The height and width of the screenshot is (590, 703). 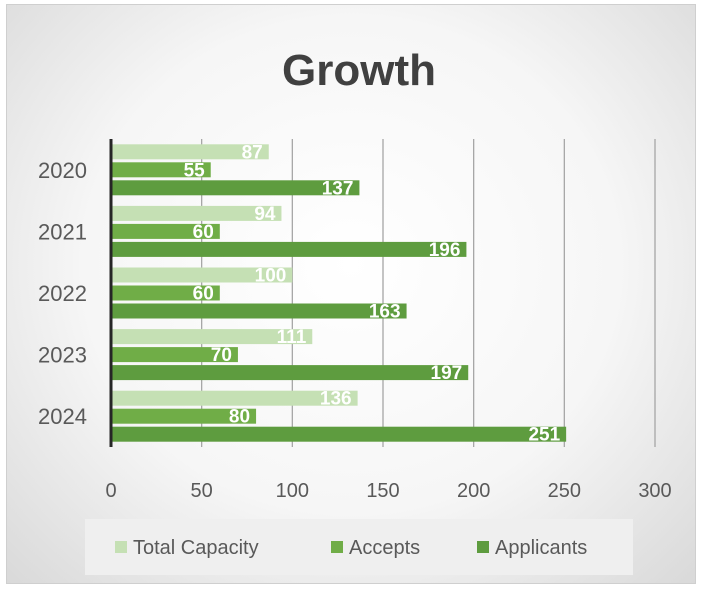 I want to click on x-tick-label: 50, so click(x=202, y=491).